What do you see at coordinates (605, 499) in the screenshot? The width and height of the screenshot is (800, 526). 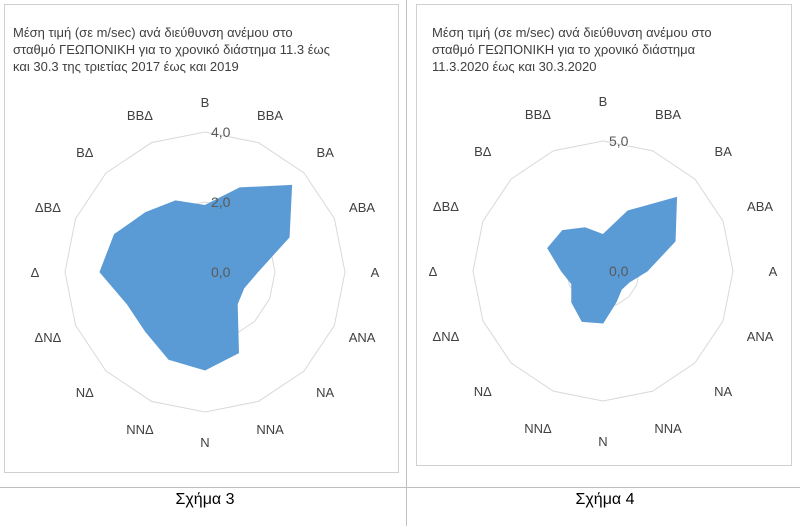 I see `figure-caption-2: Σχήμα 4` at bounding box center [605, 499].